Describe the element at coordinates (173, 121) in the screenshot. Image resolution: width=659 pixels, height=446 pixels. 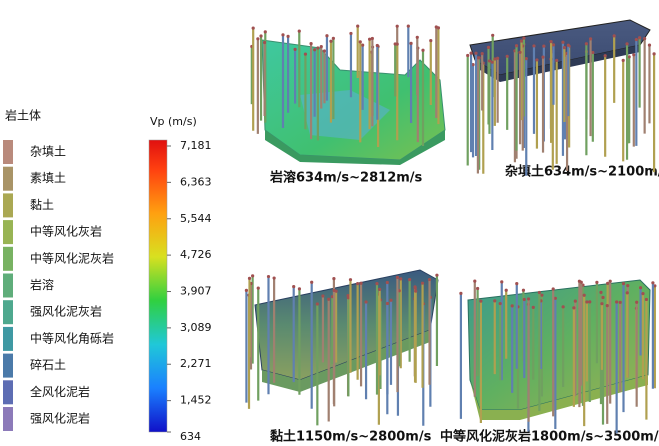
I see `colorbar-title: Vp (m/s)` at that location.